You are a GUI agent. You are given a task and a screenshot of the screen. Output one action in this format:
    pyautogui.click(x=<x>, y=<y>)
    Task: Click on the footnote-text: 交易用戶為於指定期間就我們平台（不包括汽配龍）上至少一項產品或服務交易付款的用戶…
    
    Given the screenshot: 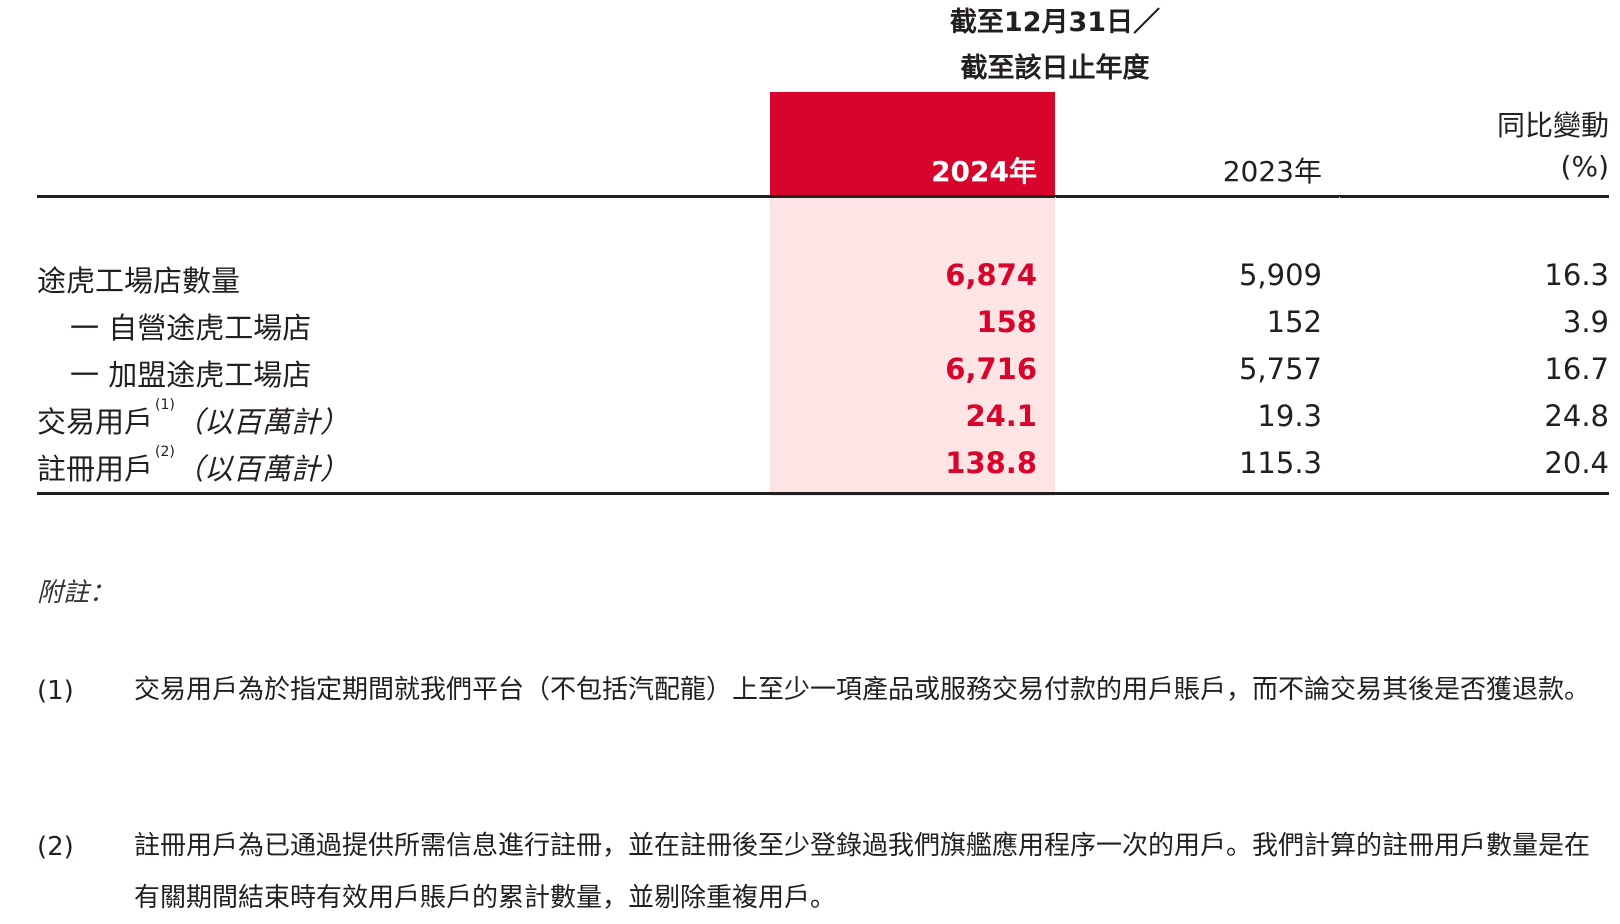 What is the action you would take?
    pyautogui.click(x=862, y=690)
    